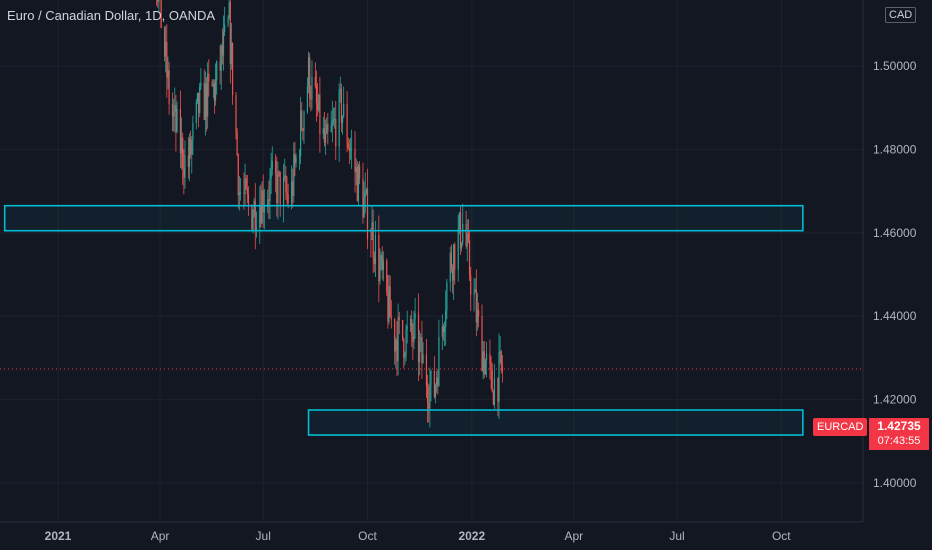 The image size is (932, 550). Describe the element at coordinates (901, 15) in the screenshot. I see `currency-badge: CAD` at that location.